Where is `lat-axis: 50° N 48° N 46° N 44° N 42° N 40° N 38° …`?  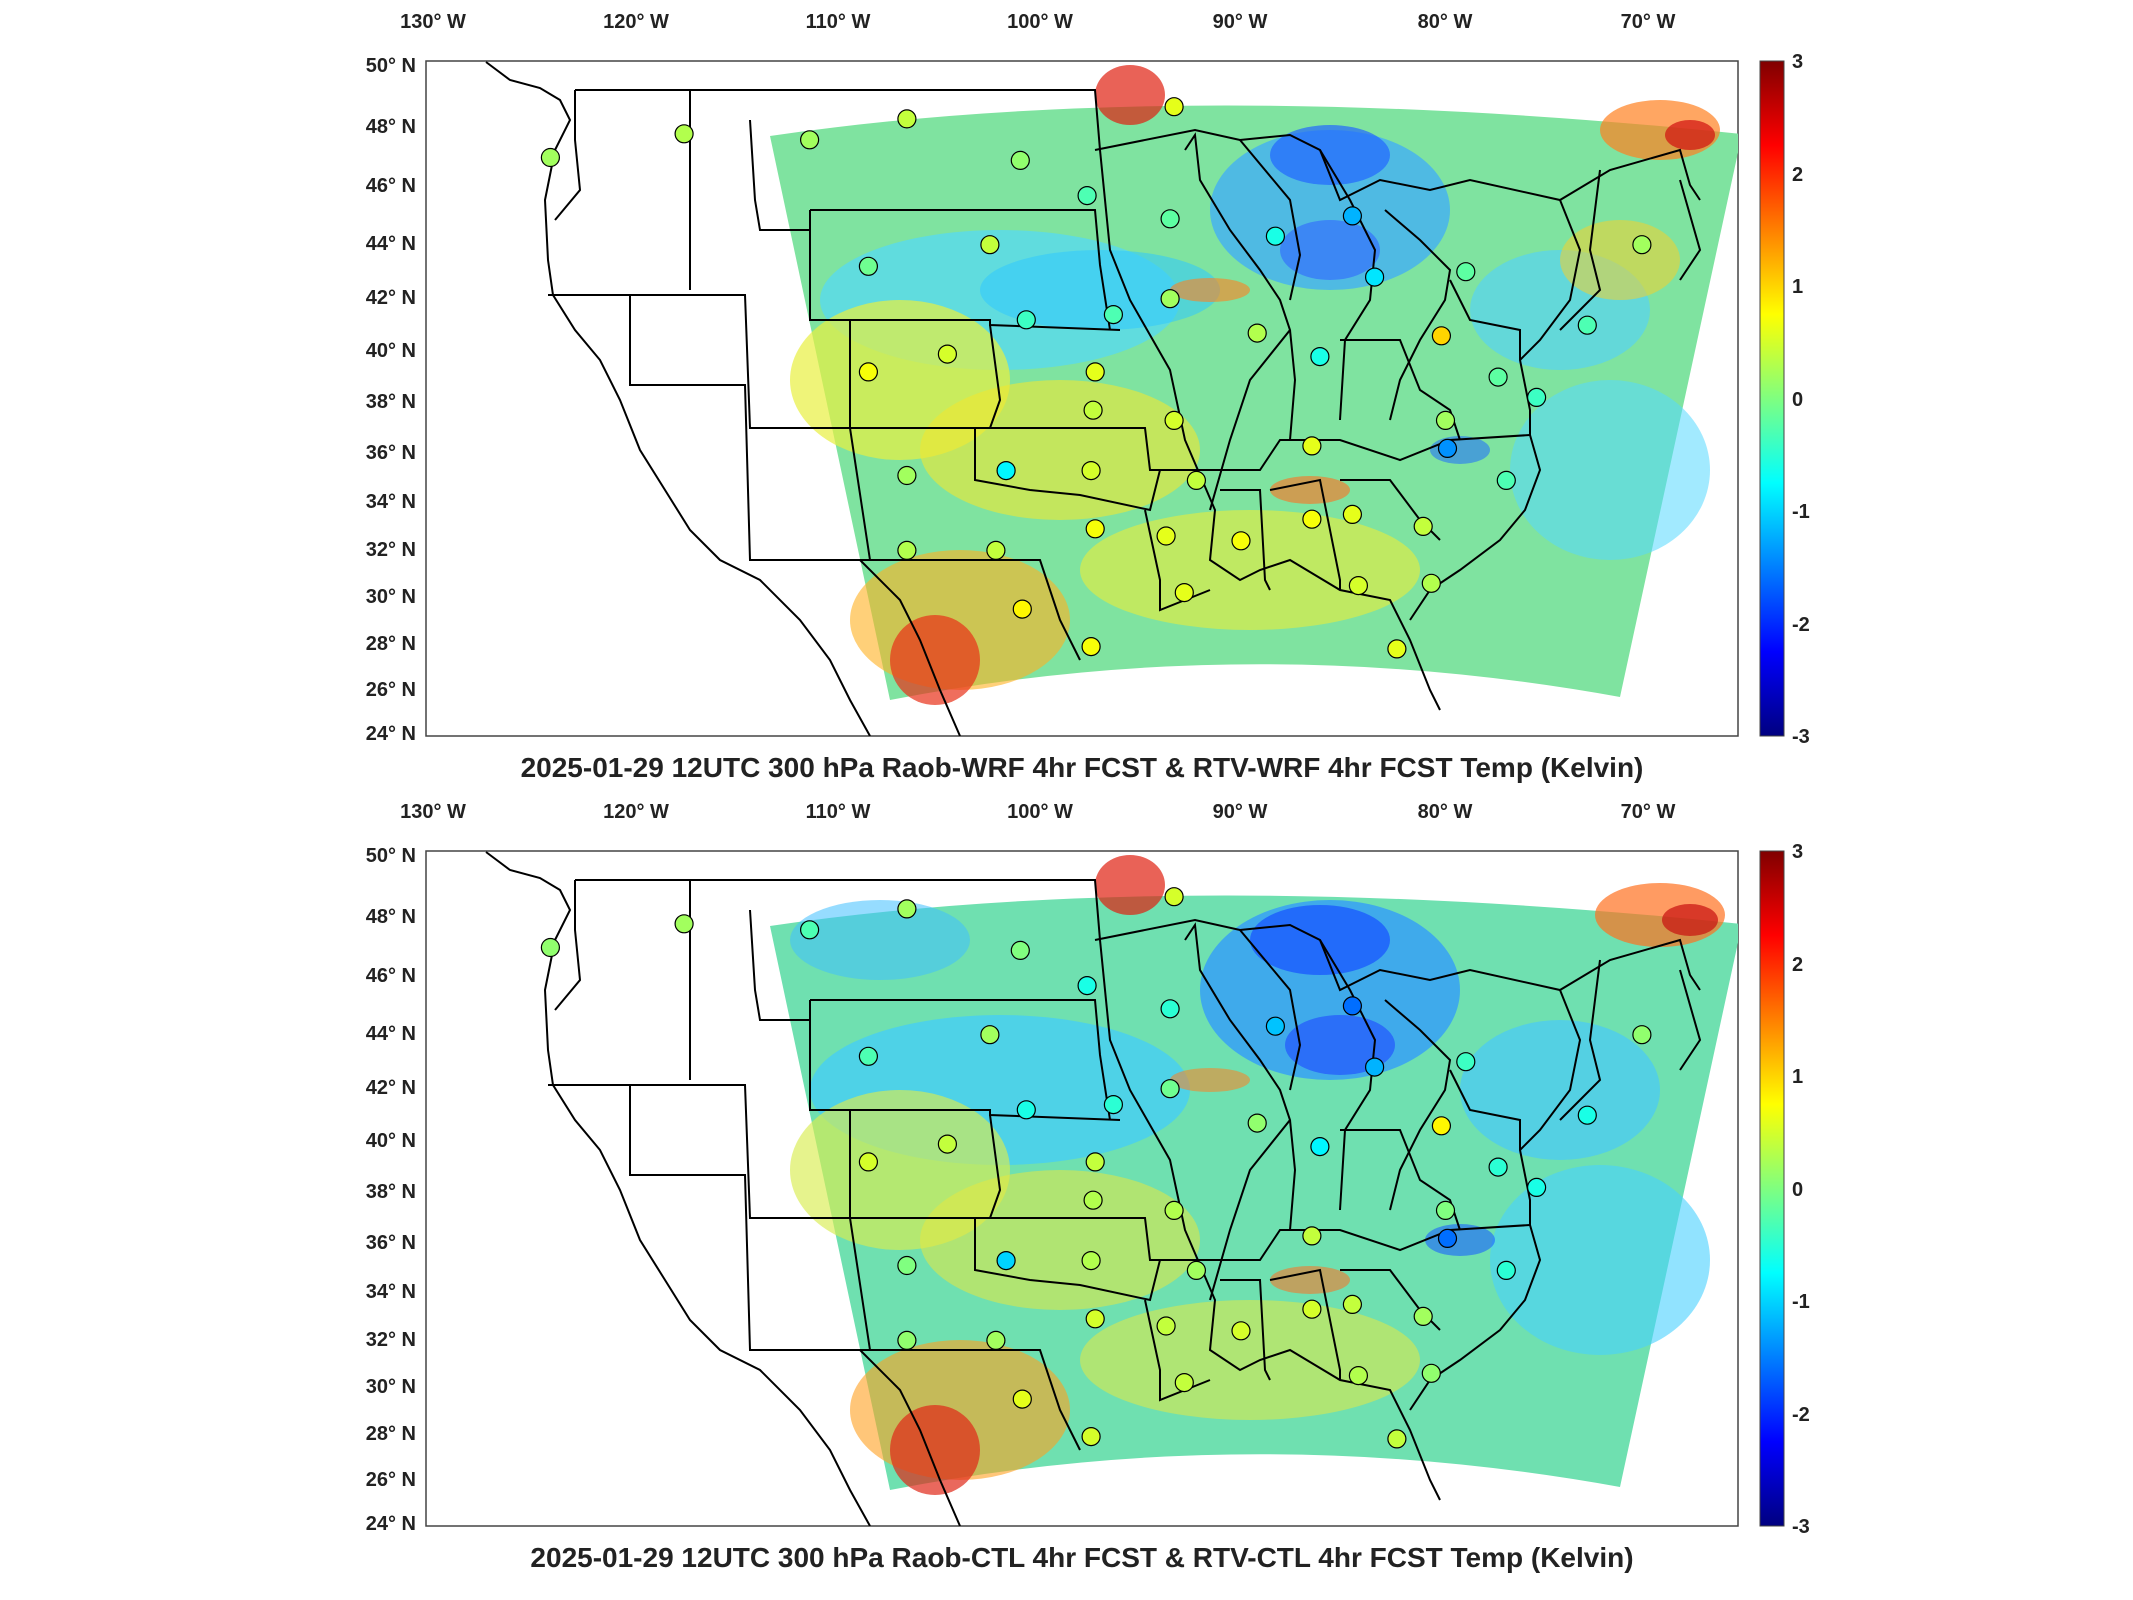
lat-axis: 50° N 48° N 46° N 44° N 42° N 40° N 38° … is located at coordinates (391, 1190).